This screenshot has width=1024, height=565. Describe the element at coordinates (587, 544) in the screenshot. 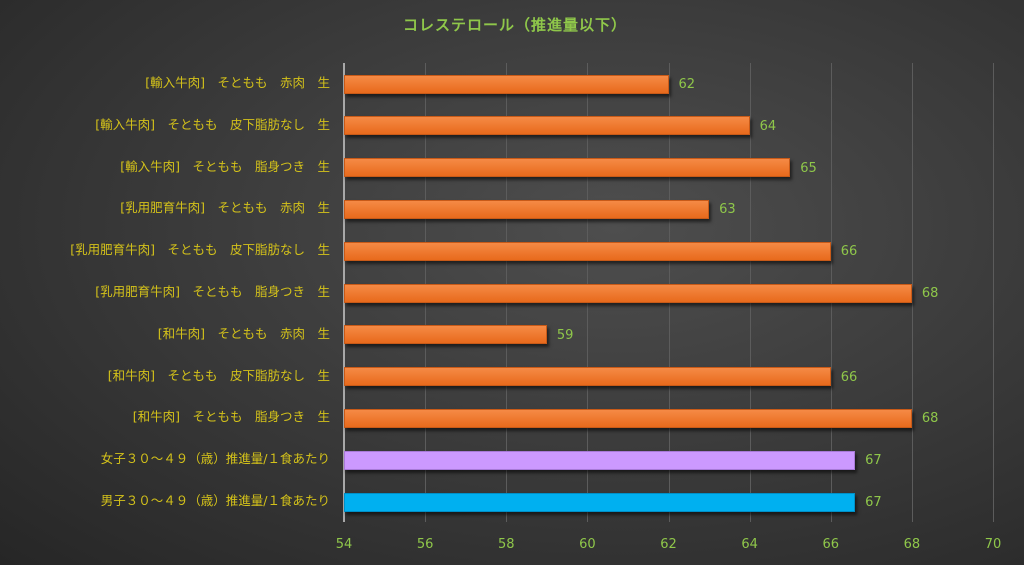

I see `x-tick-label: 60` at that location.